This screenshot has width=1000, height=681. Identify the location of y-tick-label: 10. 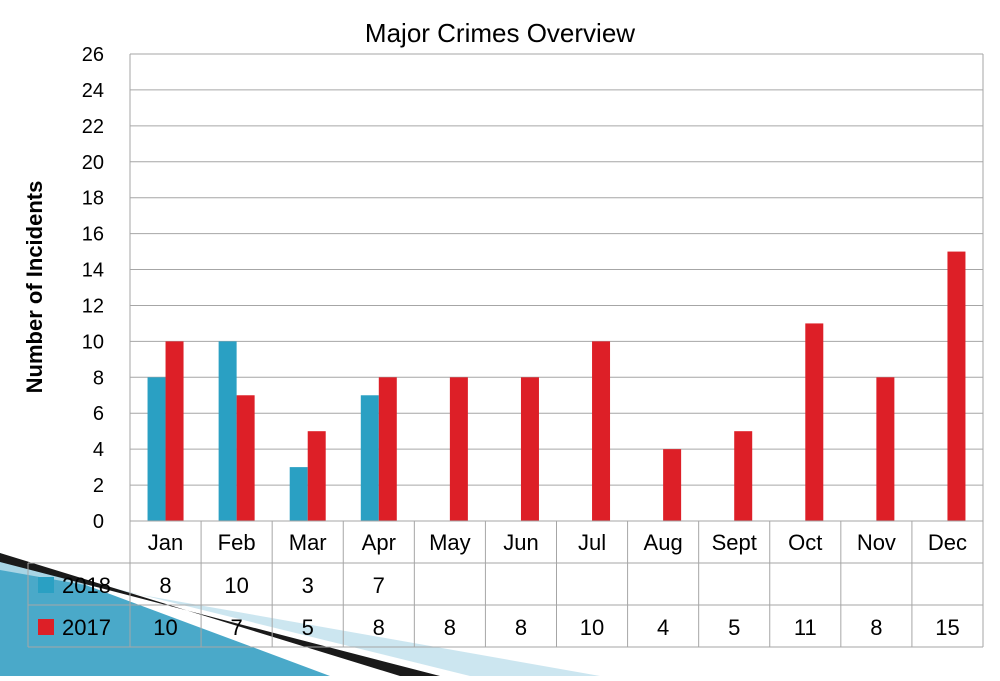
(93, 342).